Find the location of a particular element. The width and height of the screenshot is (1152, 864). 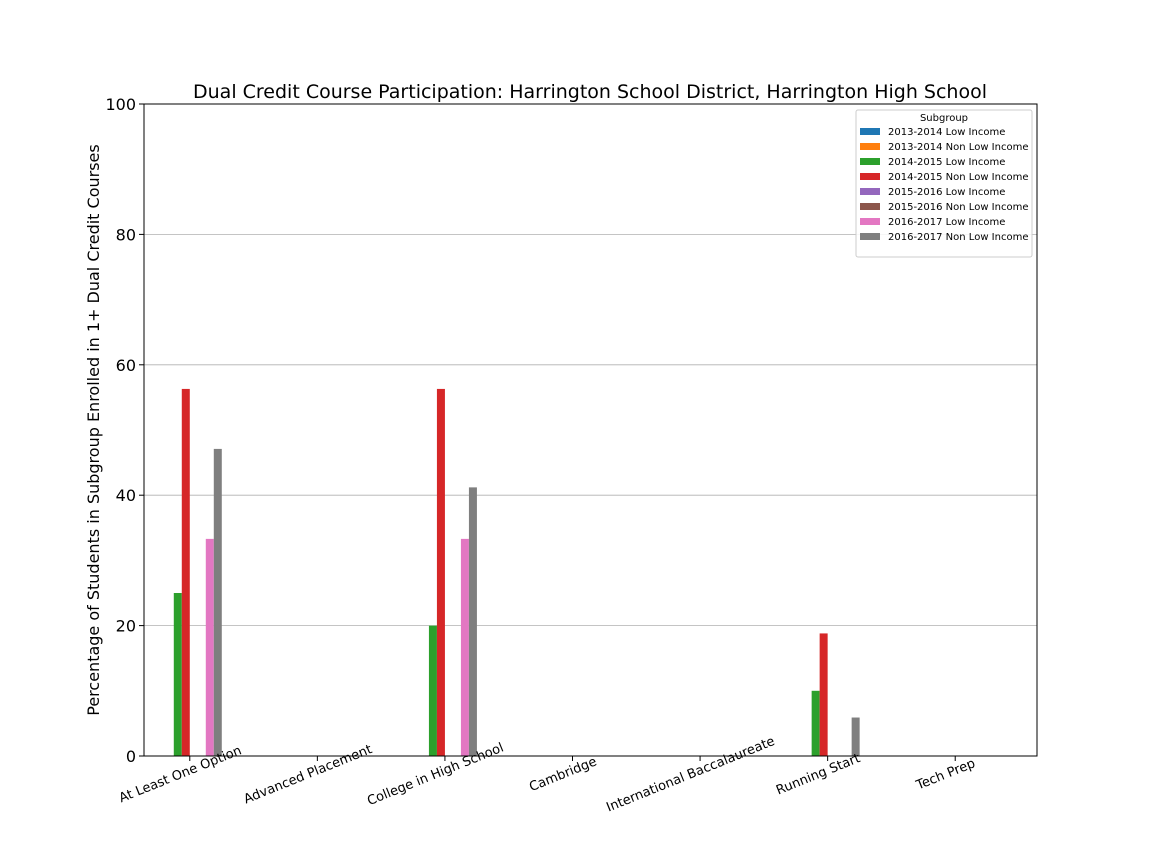

y-axis-ticks: 0 20 40 60 80 100 is located at coordinates (124, 430).